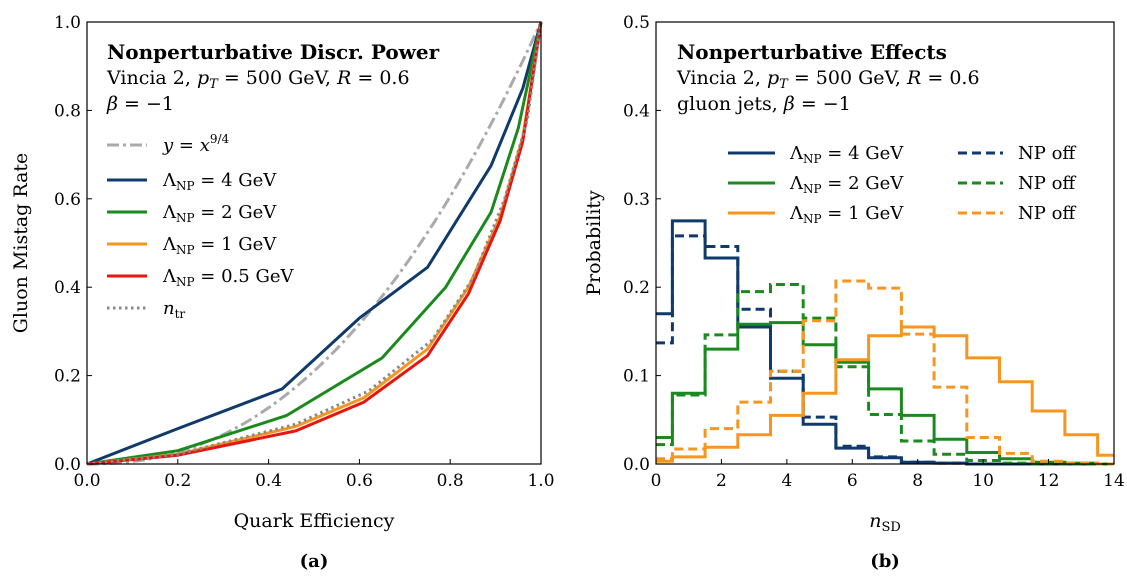  Describe the element at coordinates (359, 481) in the screenshot. I see `axis-0-xtick-label: 0.6` at that location.